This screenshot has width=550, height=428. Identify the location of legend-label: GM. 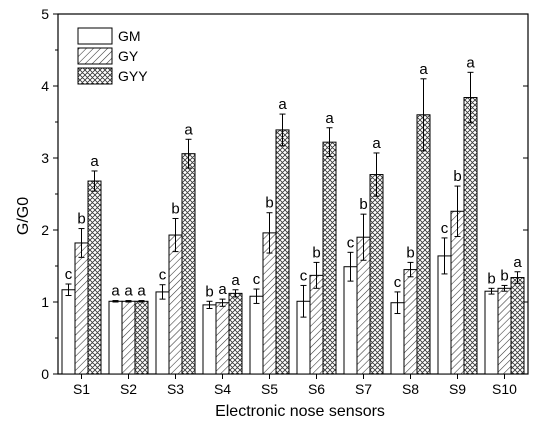
(129, 36).